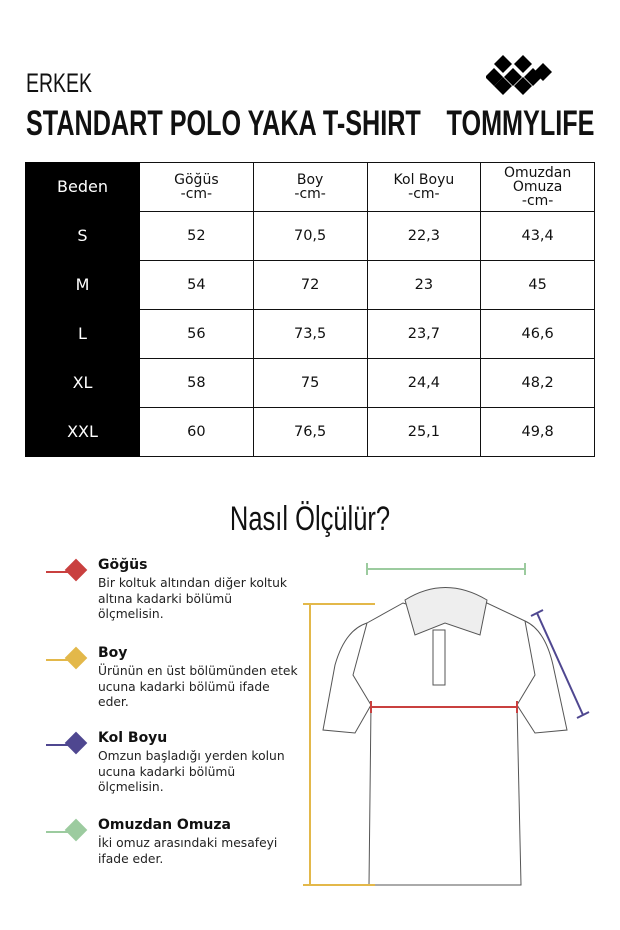 Image resolution: width=620 pixels, height=930 pixels. What do you see at coordinates (444, 707) in the screenshot?
I see `gogus-measure` at bounding box center [444, 707].